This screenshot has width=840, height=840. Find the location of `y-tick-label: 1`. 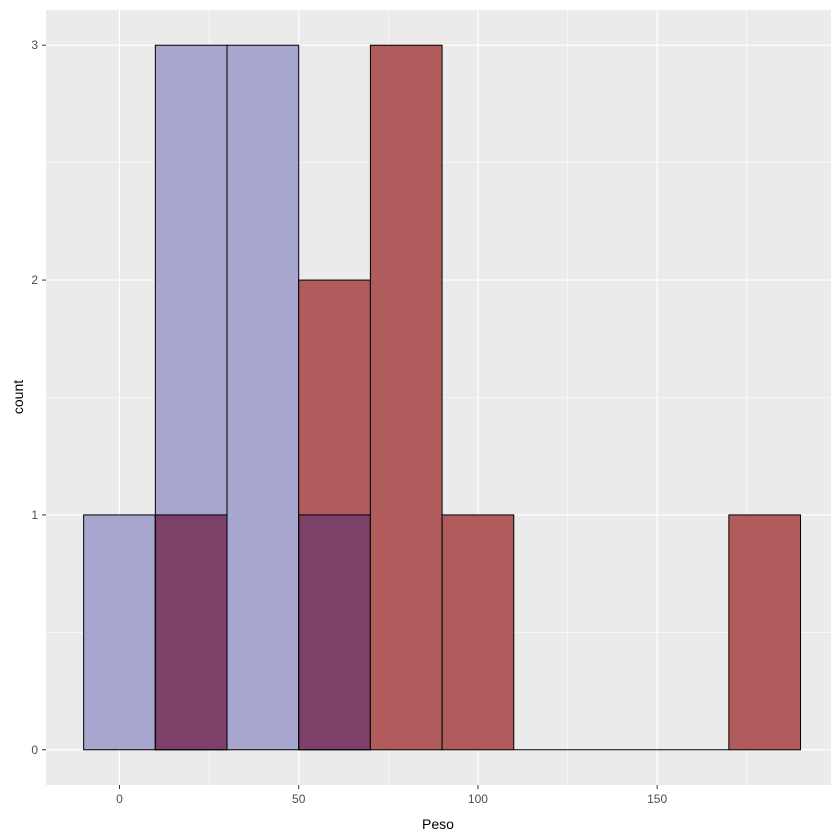

y-tick-label: 1 is located at coordinates (34, 515).